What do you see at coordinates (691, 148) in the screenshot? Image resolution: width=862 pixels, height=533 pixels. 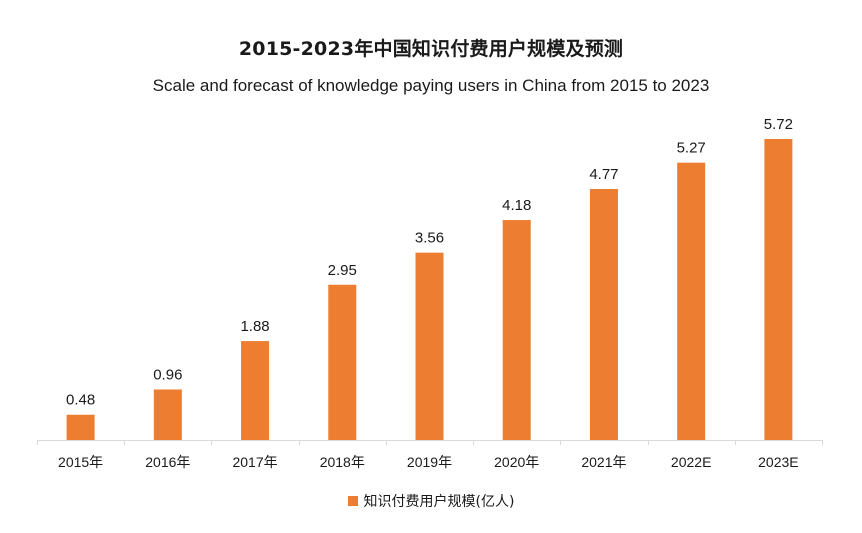 I see `data-label: 5.27` at bounding box center [691, 148].